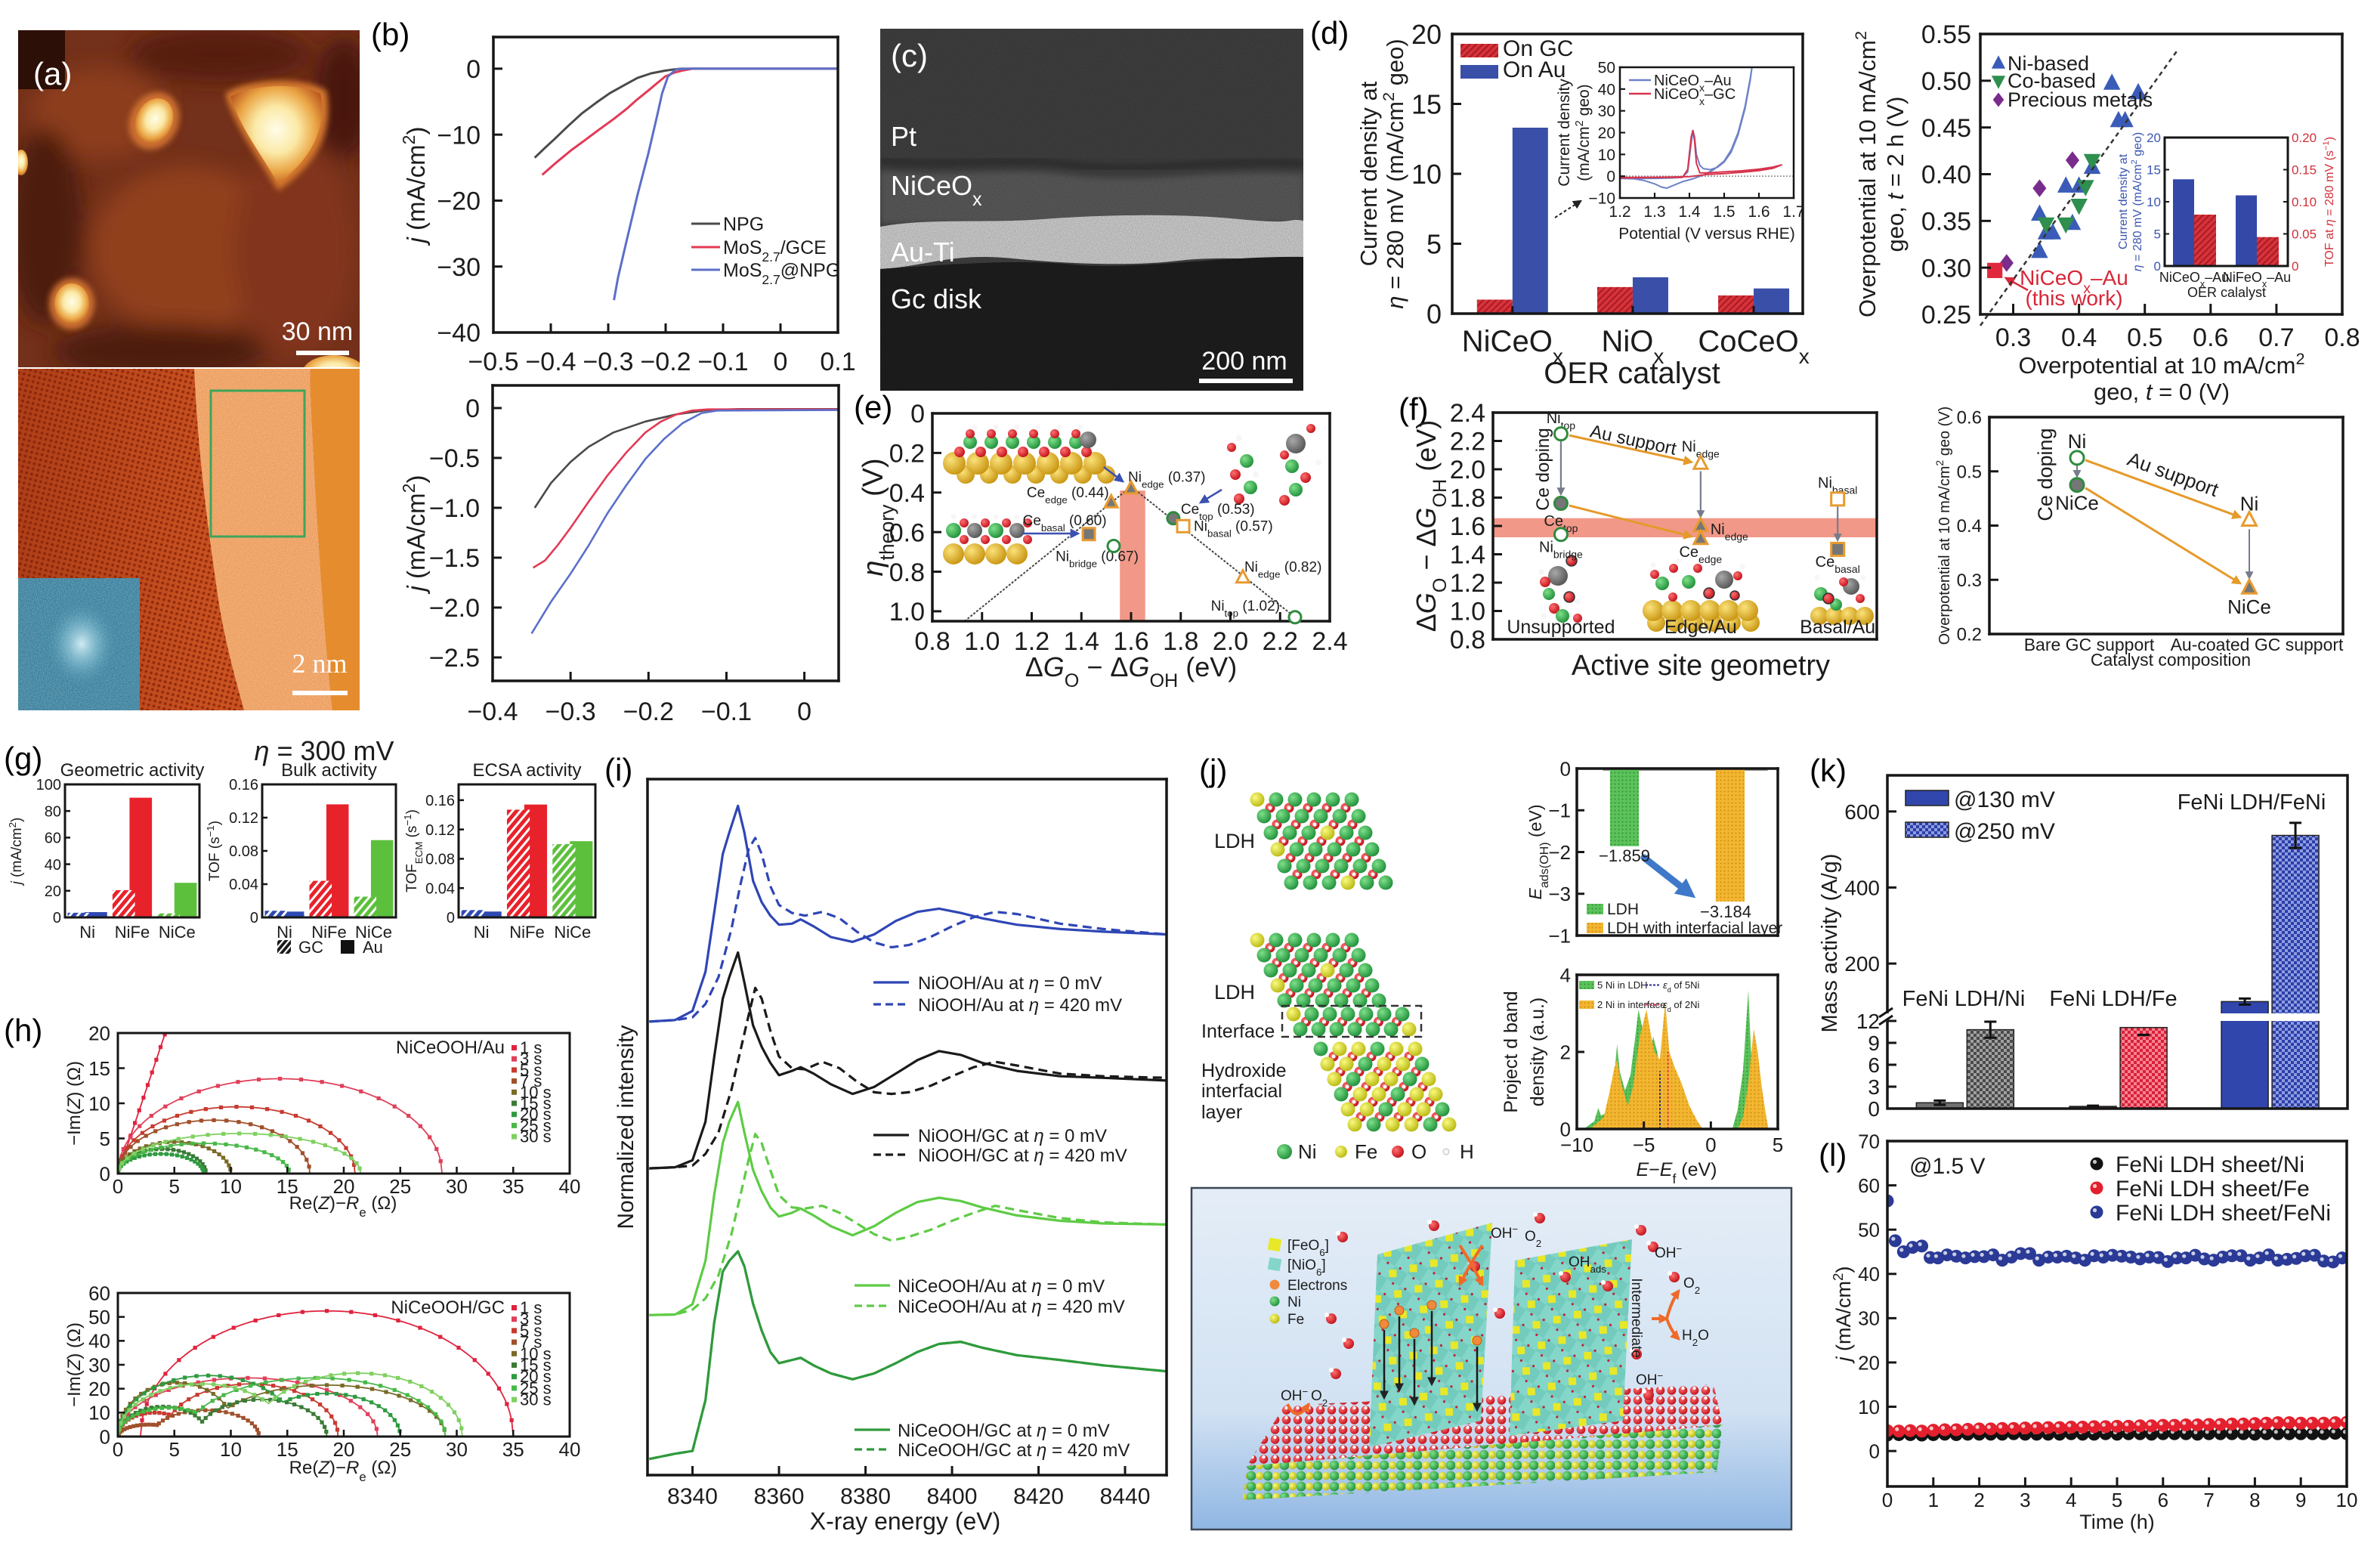 This screenshot has height=1562, width=2380. What do you see at coordinates (1595, 928) in the screenshot?
I see `legend-swatch` at bounding box center [1595, 928].